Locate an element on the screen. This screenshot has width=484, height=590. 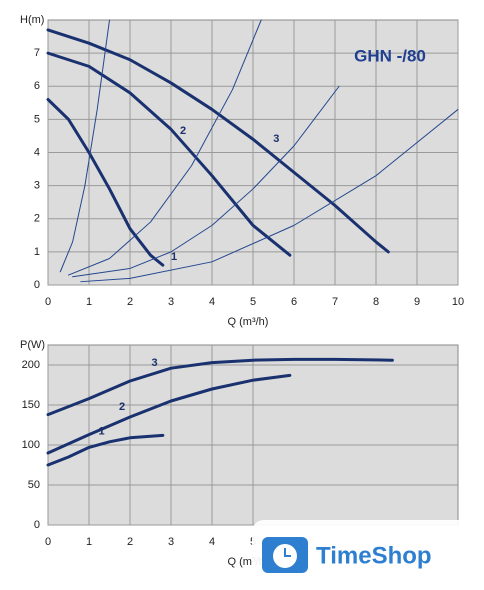
y-tick-label: 150 is located at coordinates (31, 405).